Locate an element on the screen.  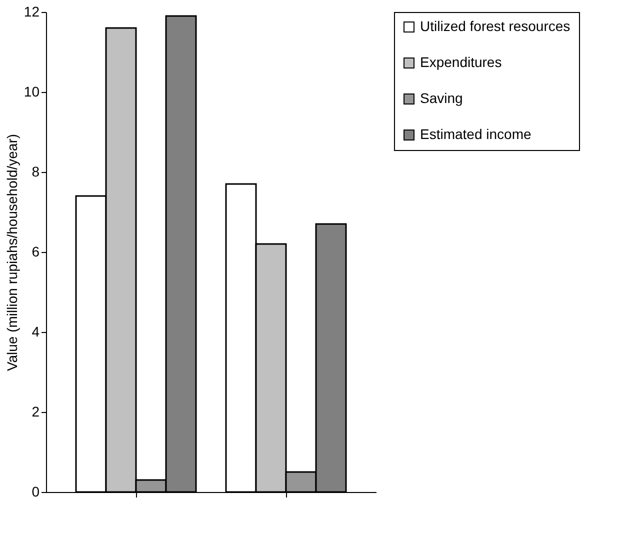
y-tick-label: 2 is located at coordinates (36, 412).